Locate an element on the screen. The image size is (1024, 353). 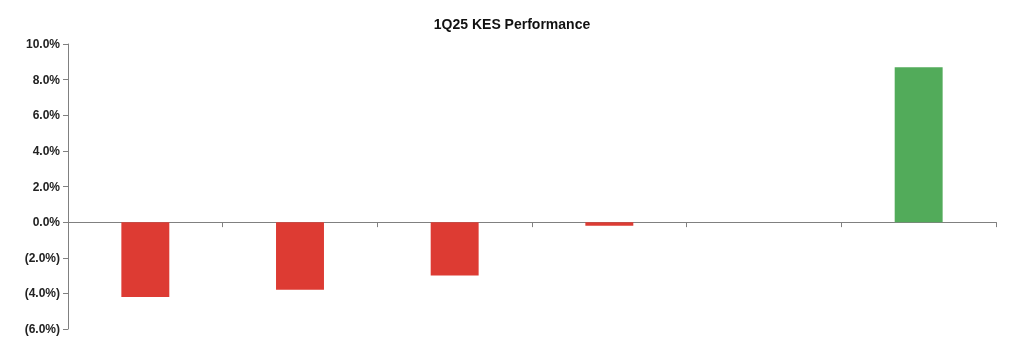
y-tick-label: 6.0% is located at coordinates (46, 115).